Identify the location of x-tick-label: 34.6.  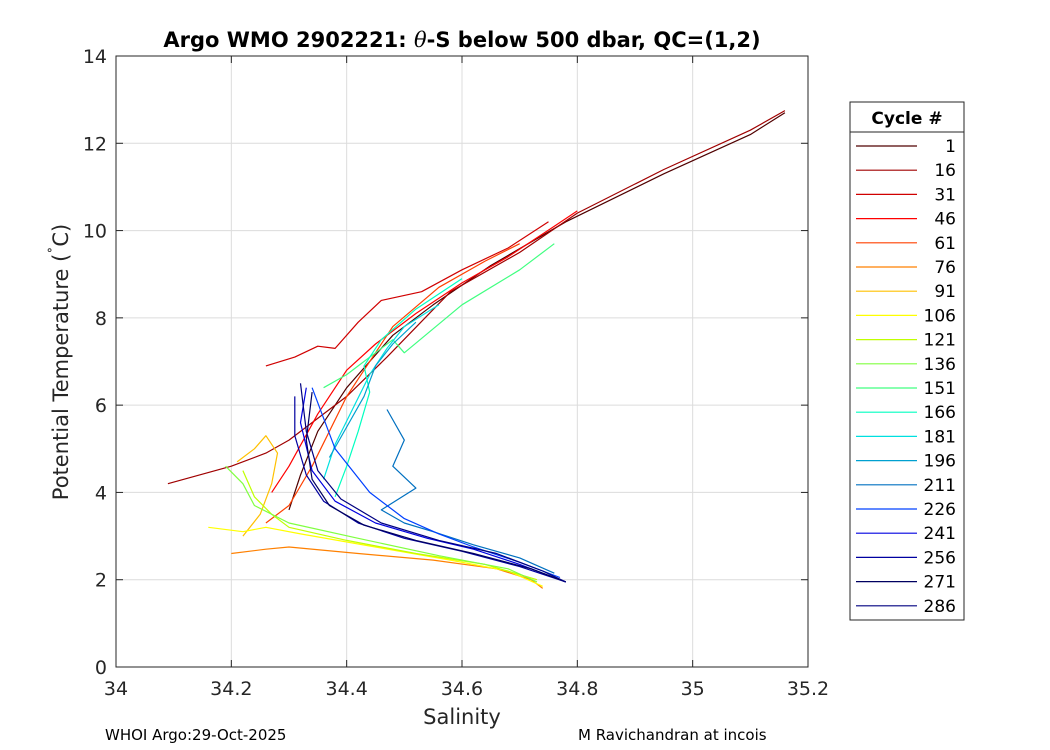
(462, 689).